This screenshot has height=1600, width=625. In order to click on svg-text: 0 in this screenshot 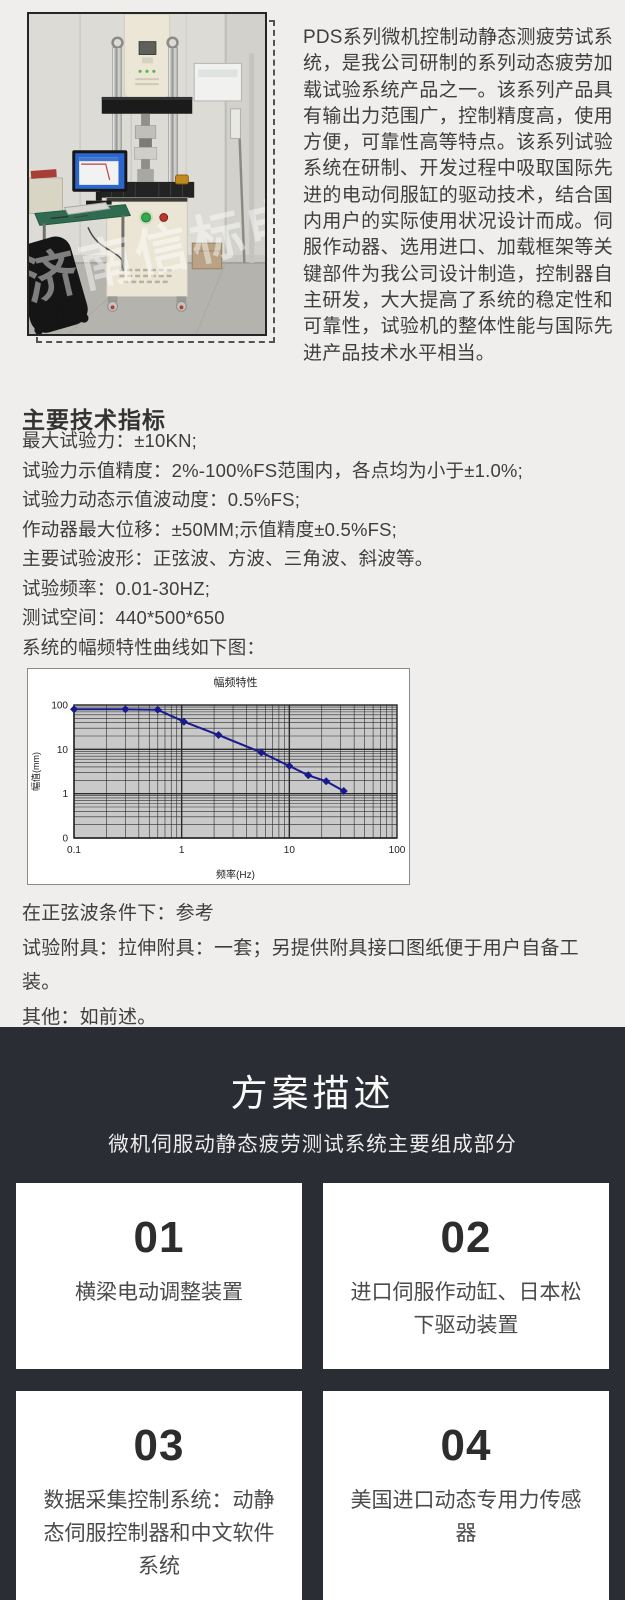, I will do `click(65, 839)`.